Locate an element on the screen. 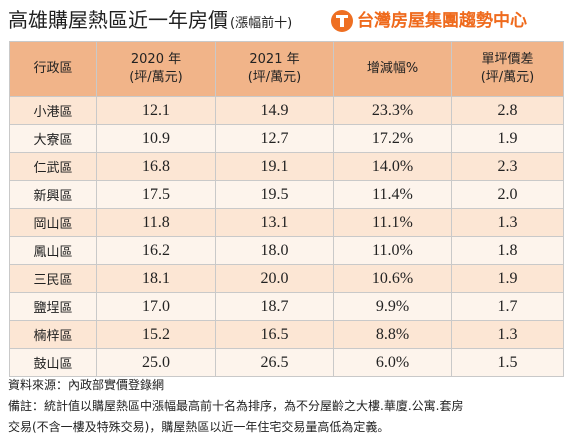  header-diff-unit: (坪/萬元) is located at coordinates (507, 77).